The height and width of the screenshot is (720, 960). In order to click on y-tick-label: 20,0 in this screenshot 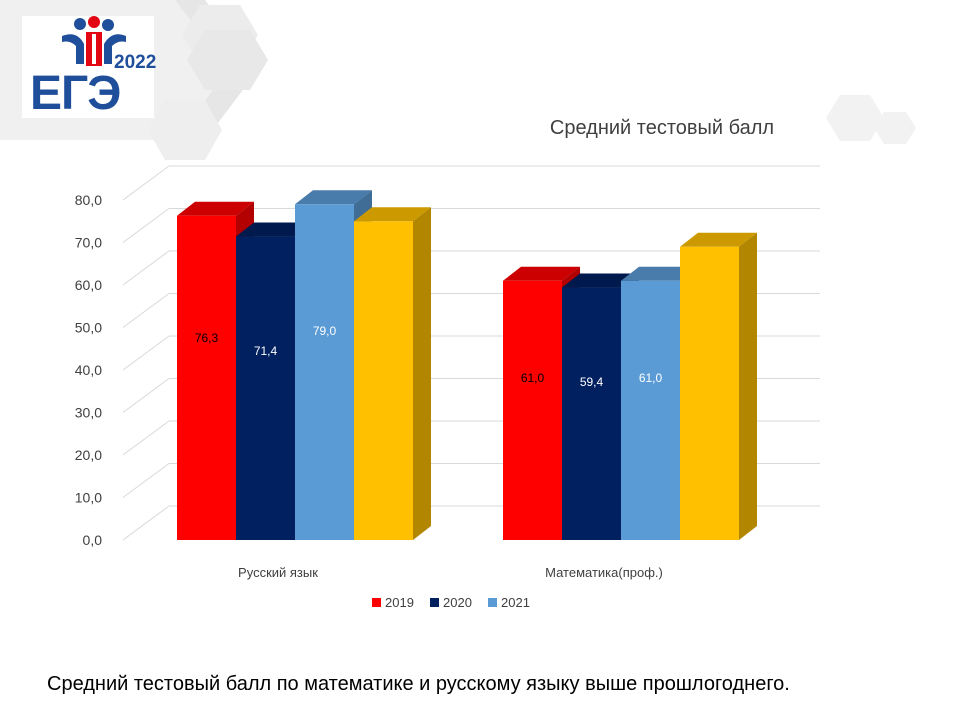, I will do `click(88, 455)`.